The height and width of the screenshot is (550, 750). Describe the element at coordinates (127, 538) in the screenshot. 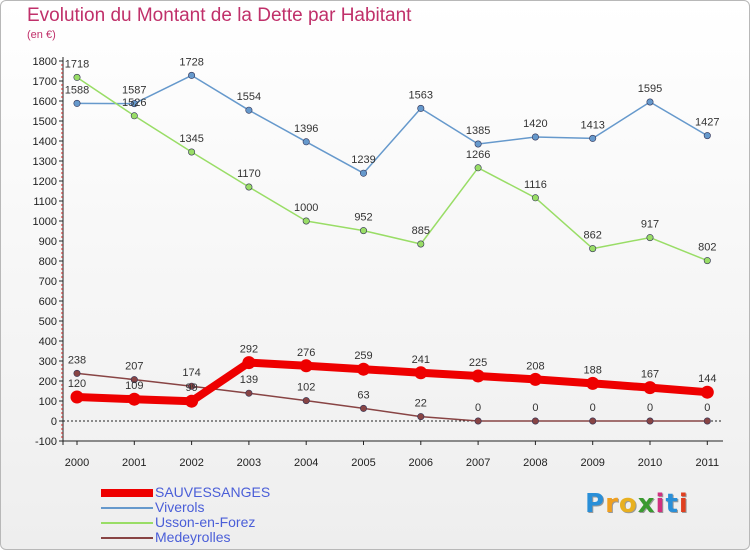

I see `legend-swatch-medeyrolles` at that location.